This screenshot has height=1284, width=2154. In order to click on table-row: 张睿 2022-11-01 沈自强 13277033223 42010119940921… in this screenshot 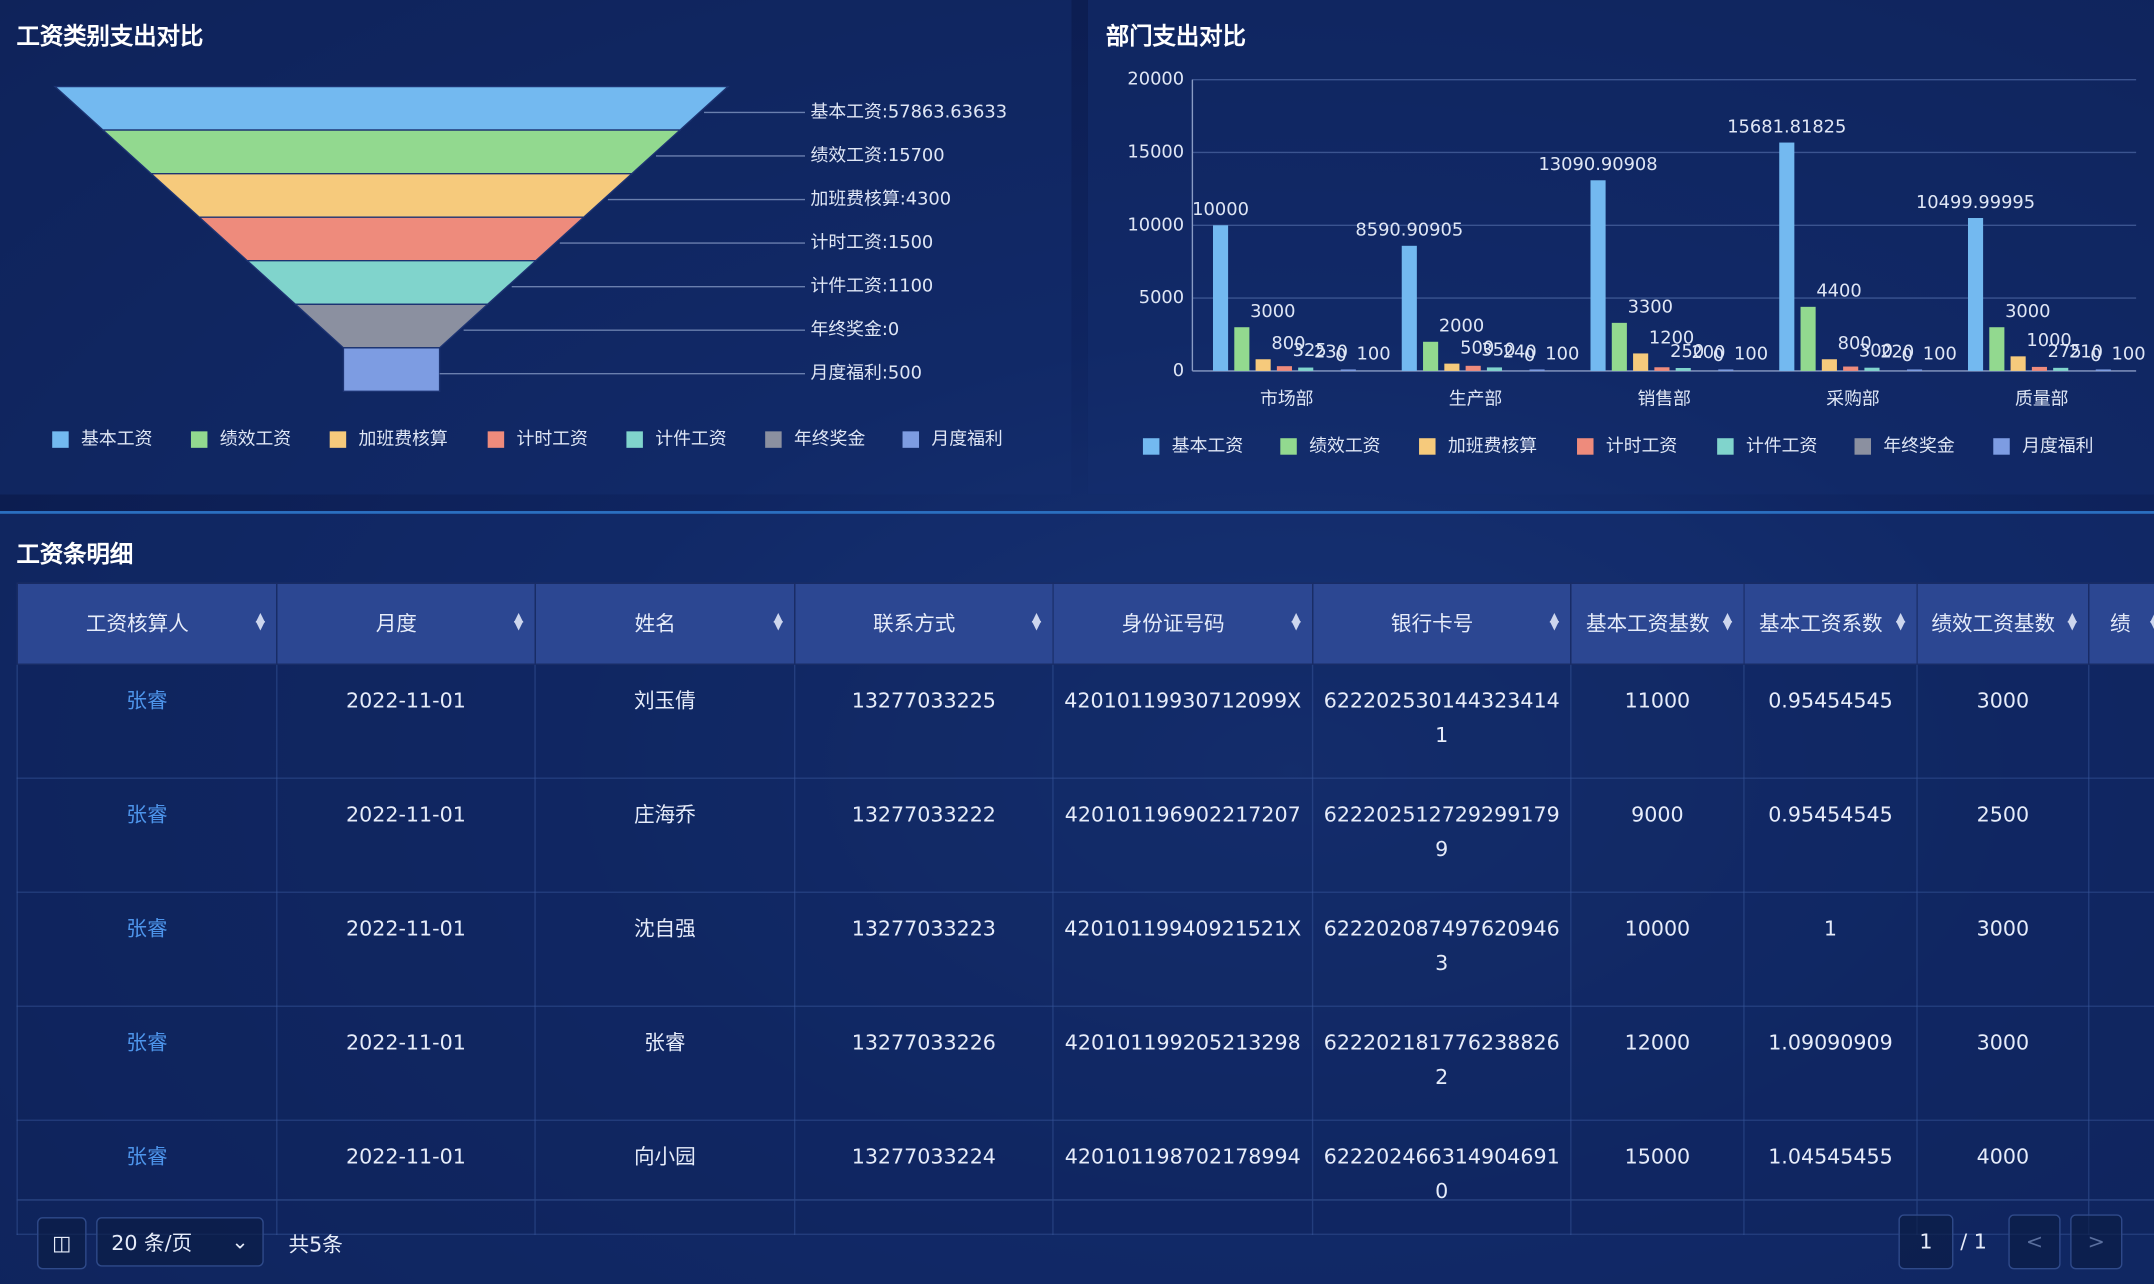, I will do `click(1085, 949)`.